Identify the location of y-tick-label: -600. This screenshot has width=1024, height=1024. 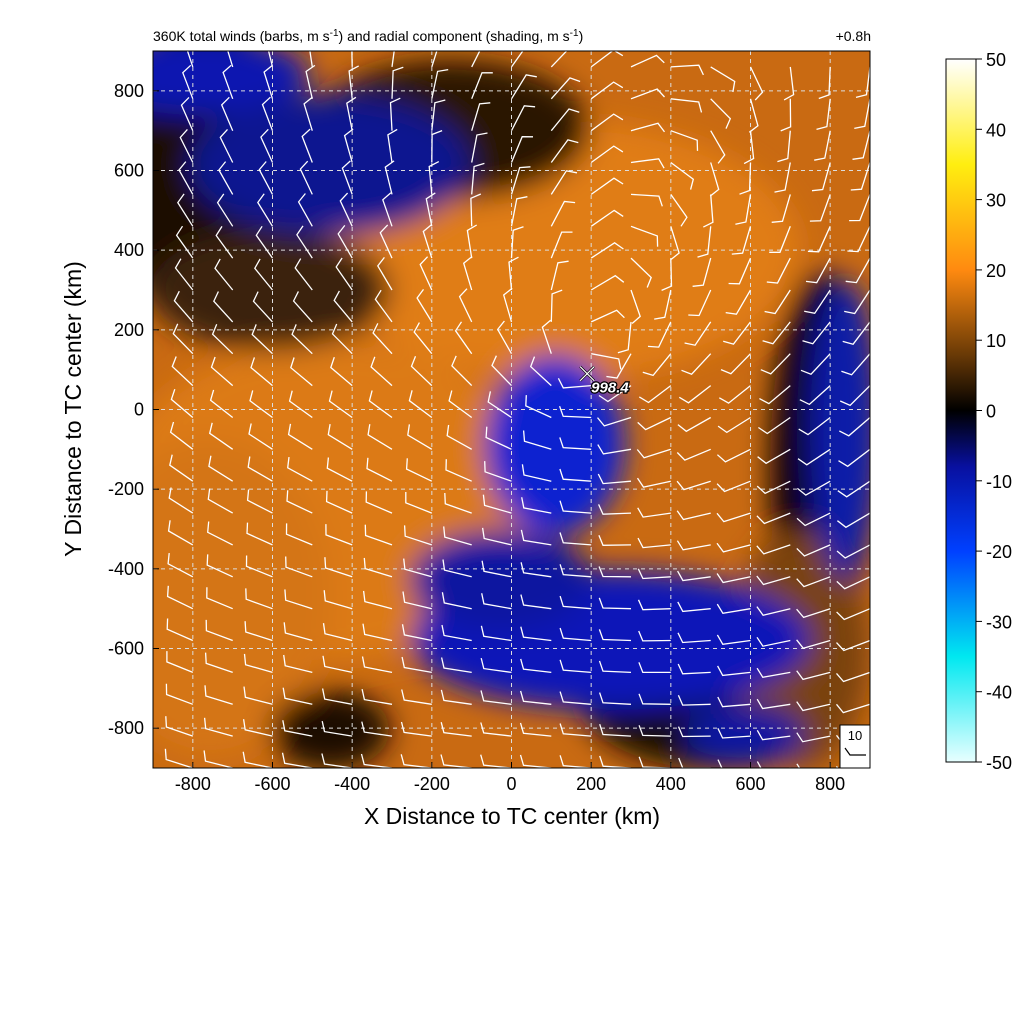
(126, 649).